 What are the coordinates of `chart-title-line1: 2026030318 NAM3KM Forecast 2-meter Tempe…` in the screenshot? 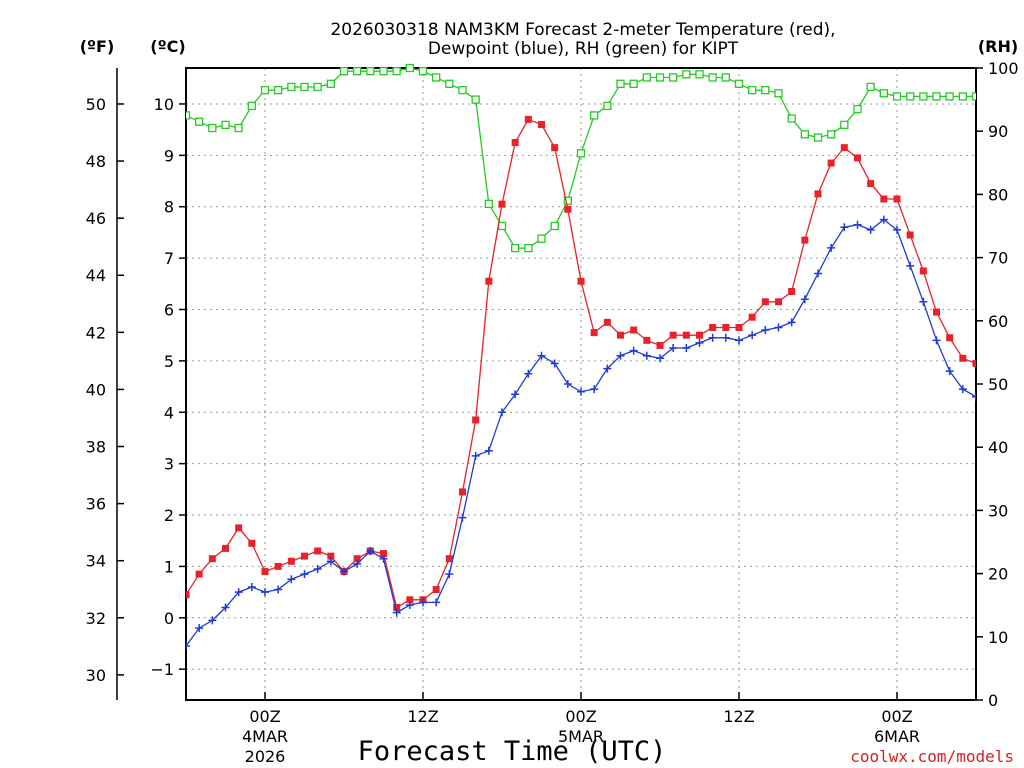 It's located at (582, 30).